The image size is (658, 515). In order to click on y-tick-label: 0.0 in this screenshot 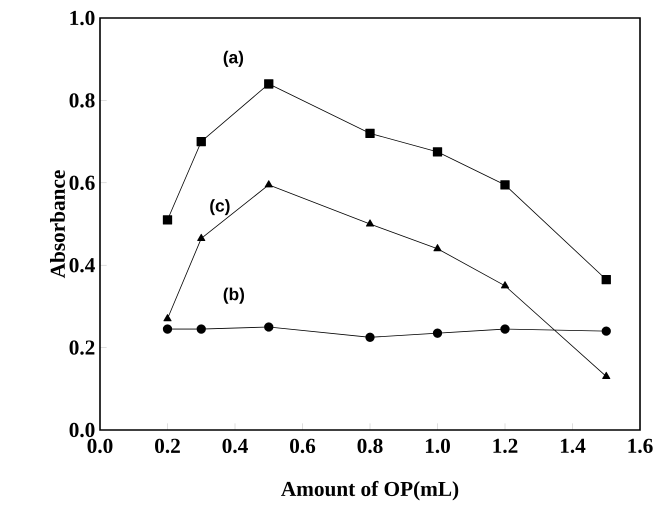, I will do `click(82, 430)`.